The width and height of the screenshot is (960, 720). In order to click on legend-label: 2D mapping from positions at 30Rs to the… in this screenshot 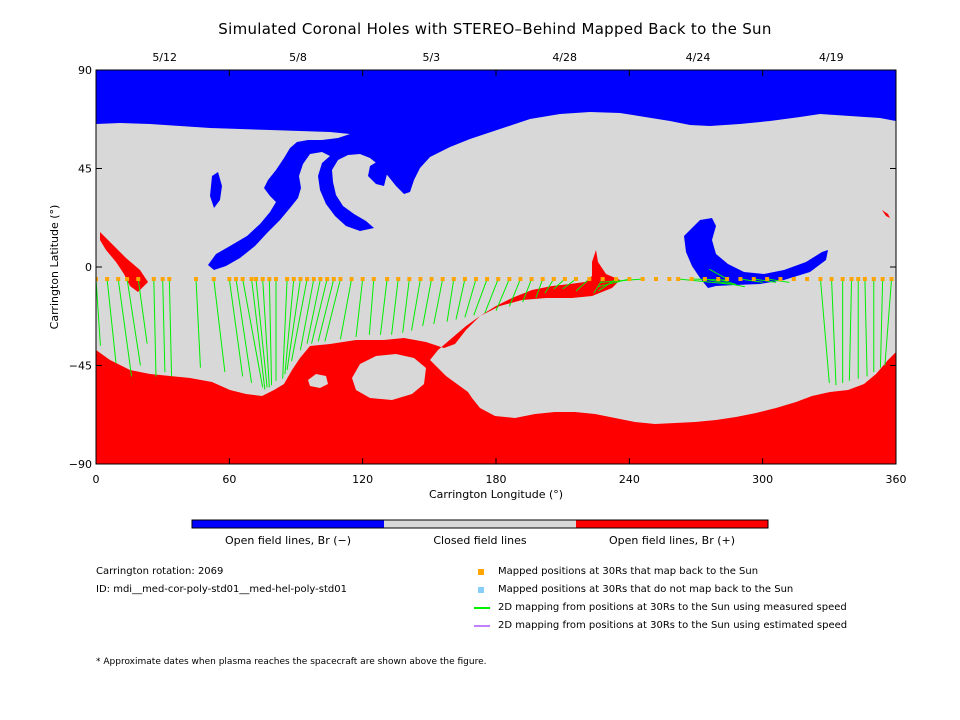, I will do `click(672, 607)`.